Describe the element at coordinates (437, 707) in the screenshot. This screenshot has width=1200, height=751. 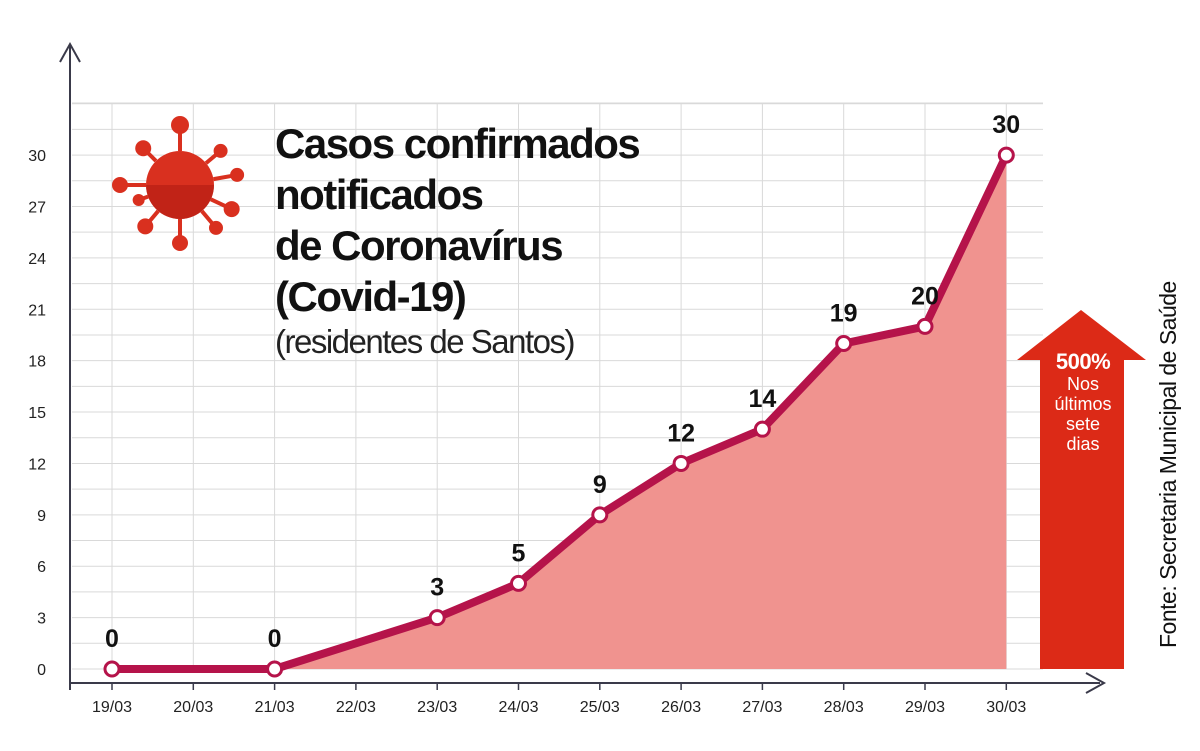
I see `x-tick-label: 23/03` at that location.